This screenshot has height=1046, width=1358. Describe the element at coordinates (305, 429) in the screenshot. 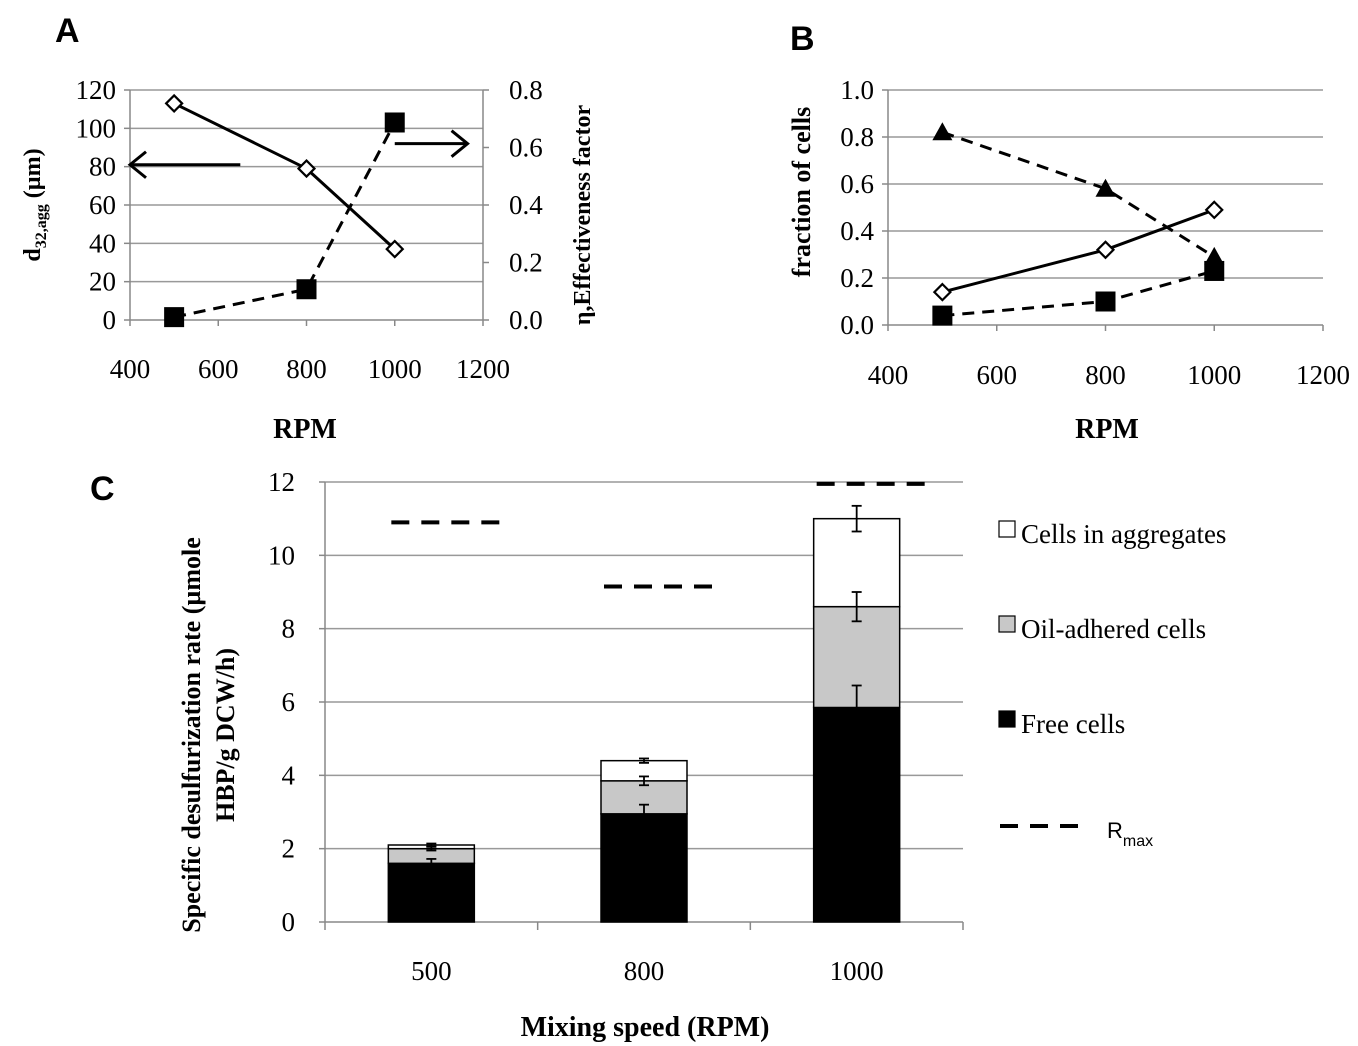

I see `panel-a-x-label: RPM` at that location.